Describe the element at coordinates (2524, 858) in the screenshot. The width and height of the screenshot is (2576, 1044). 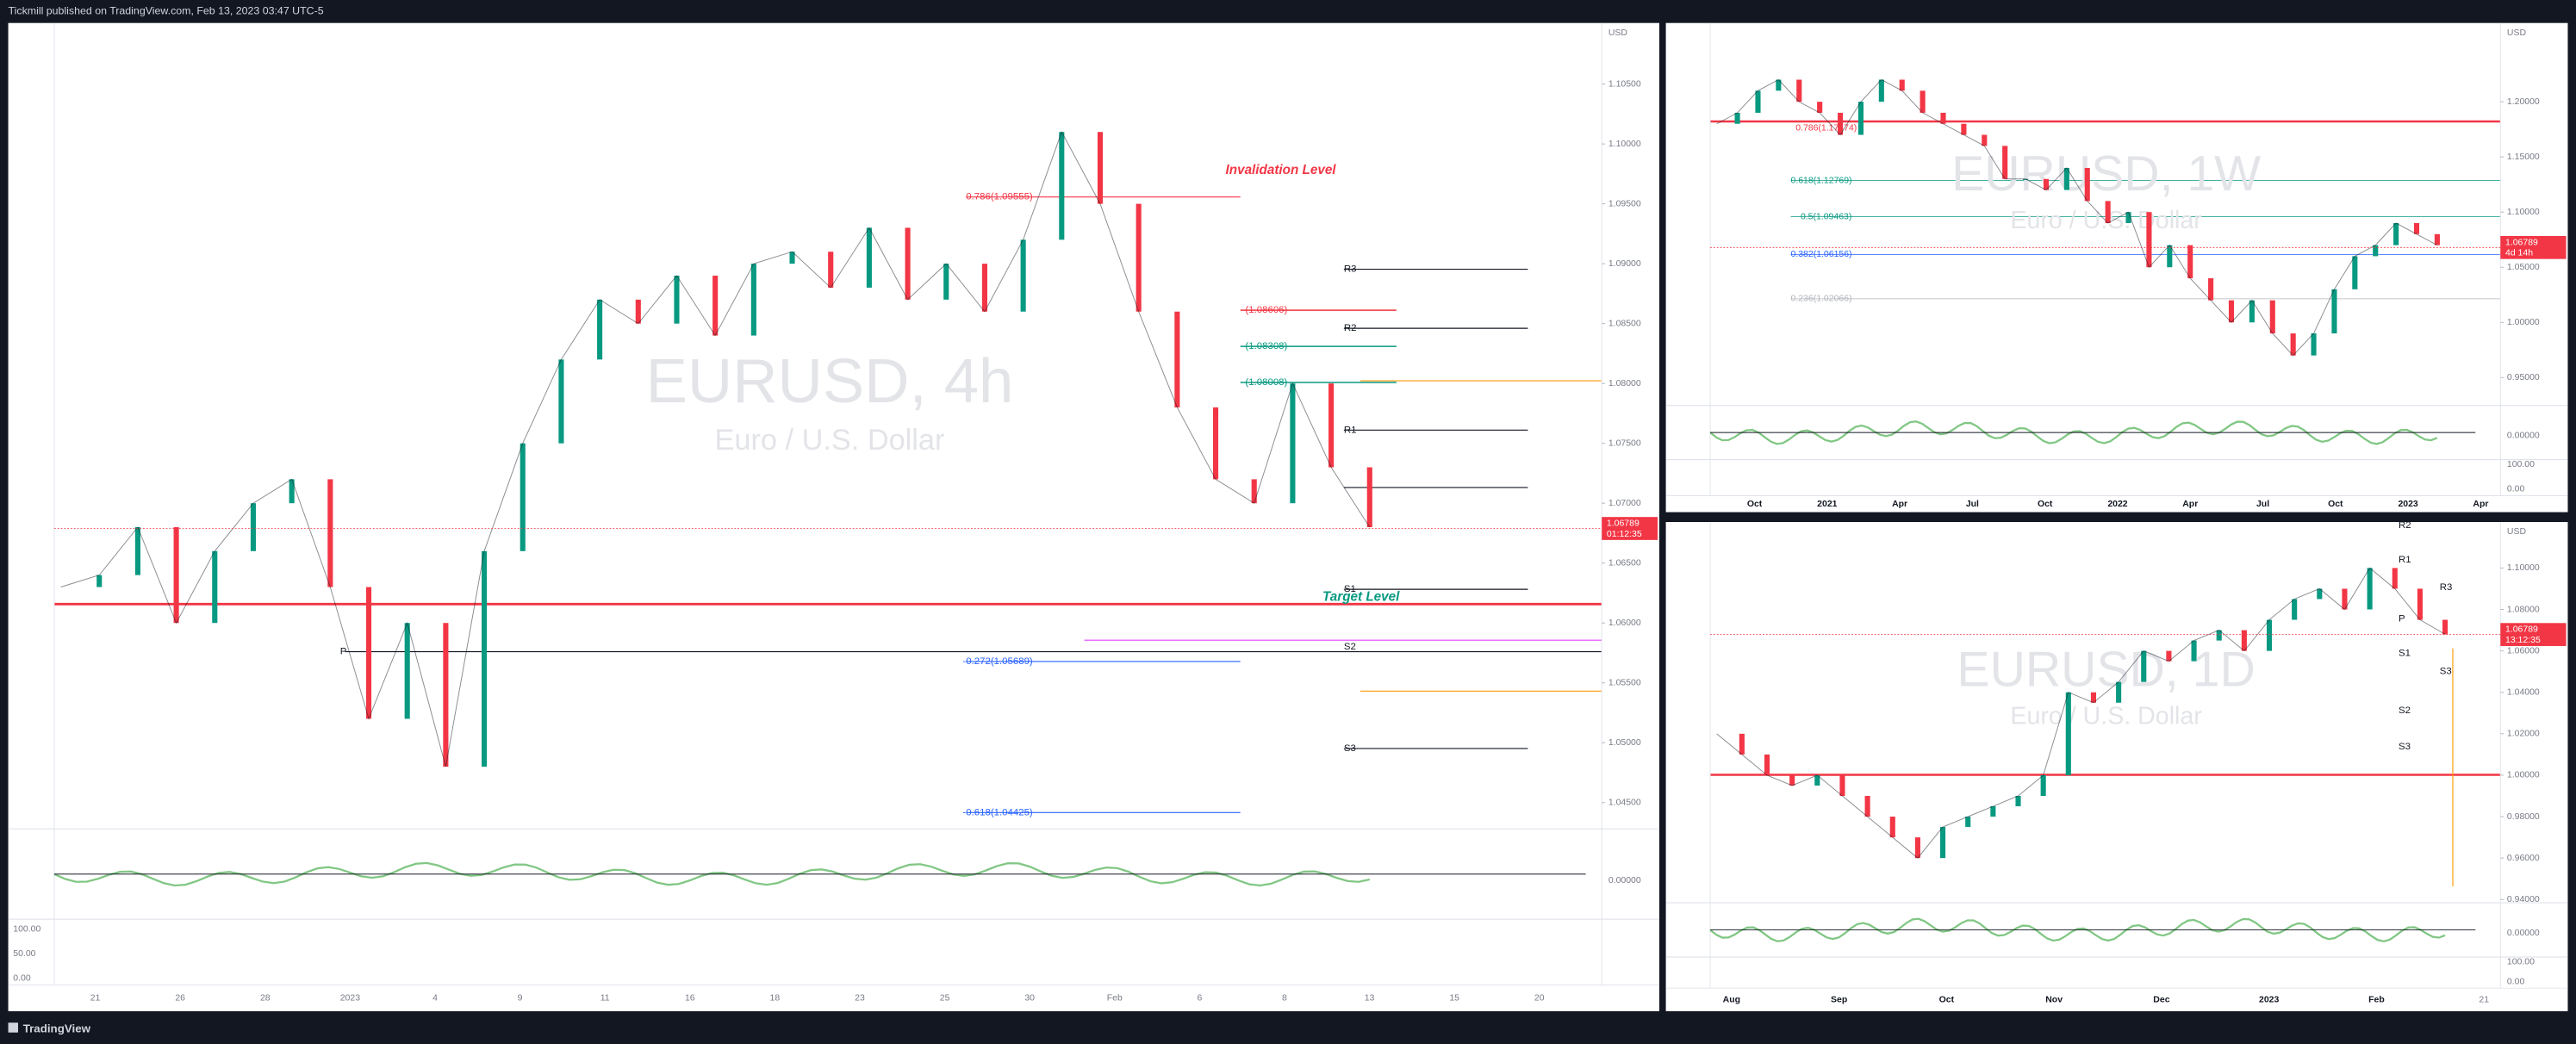
I see `price-tick-label: 0.96000` at that location.